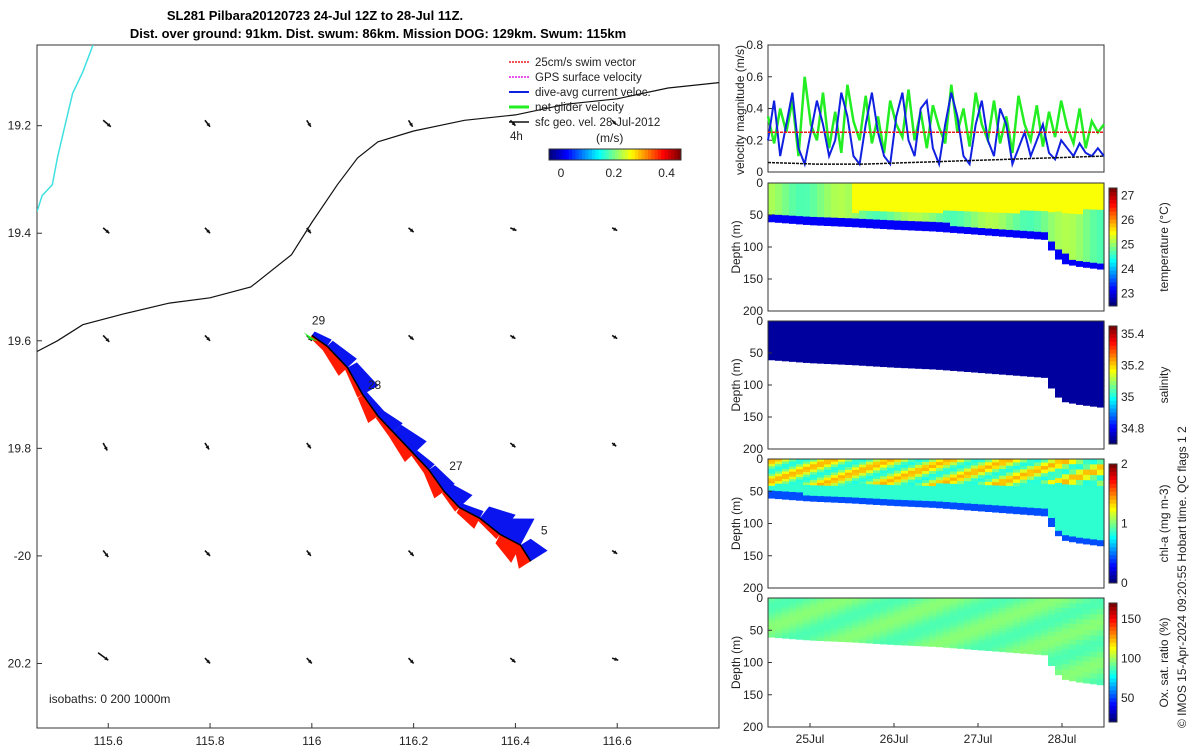  I want to click on geo-arrow, so click(411, 337).